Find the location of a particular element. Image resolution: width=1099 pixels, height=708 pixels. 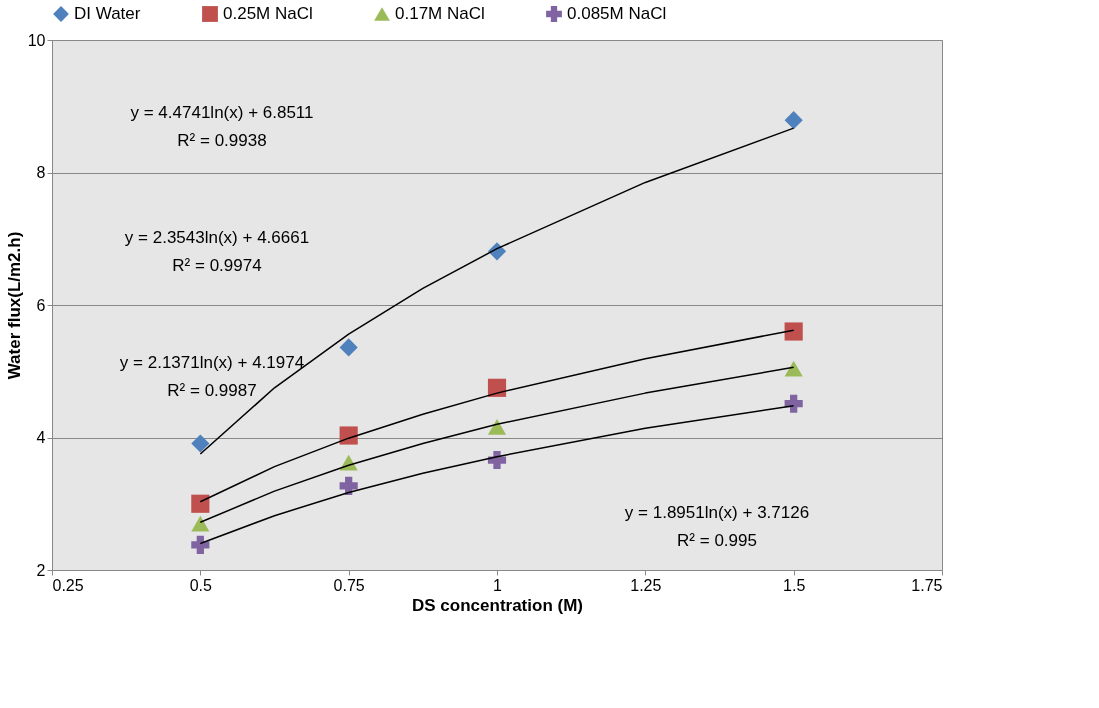

y-tick-label: 10 is located at coordinates (36, 40).